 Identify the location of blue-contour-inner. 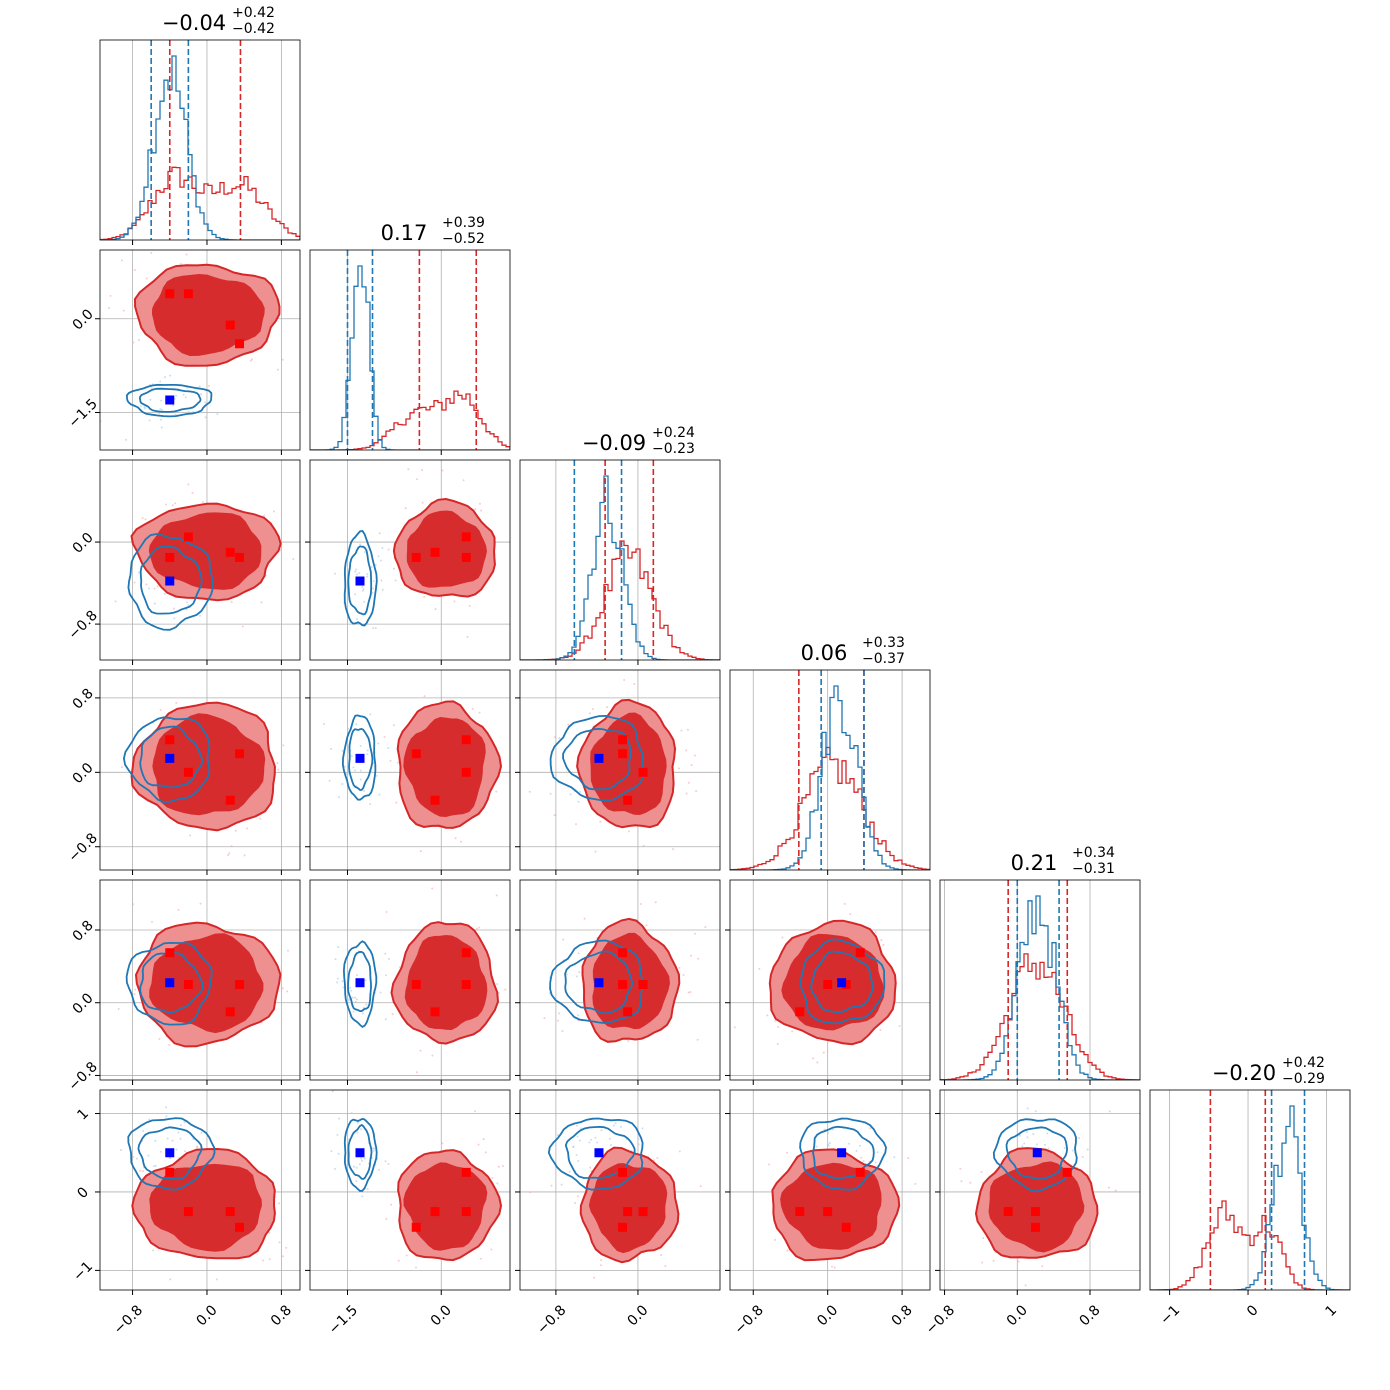
(360, 1151).